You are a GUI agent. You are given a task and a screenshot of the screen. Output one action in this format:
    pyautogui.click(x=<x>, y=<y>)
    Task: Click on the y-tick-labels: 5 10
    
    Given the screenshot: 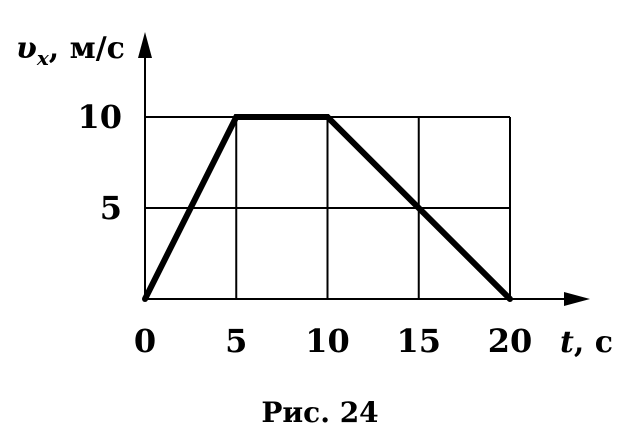 What is the action you would take?
    pyautogui.click(x=99, y=162)
    